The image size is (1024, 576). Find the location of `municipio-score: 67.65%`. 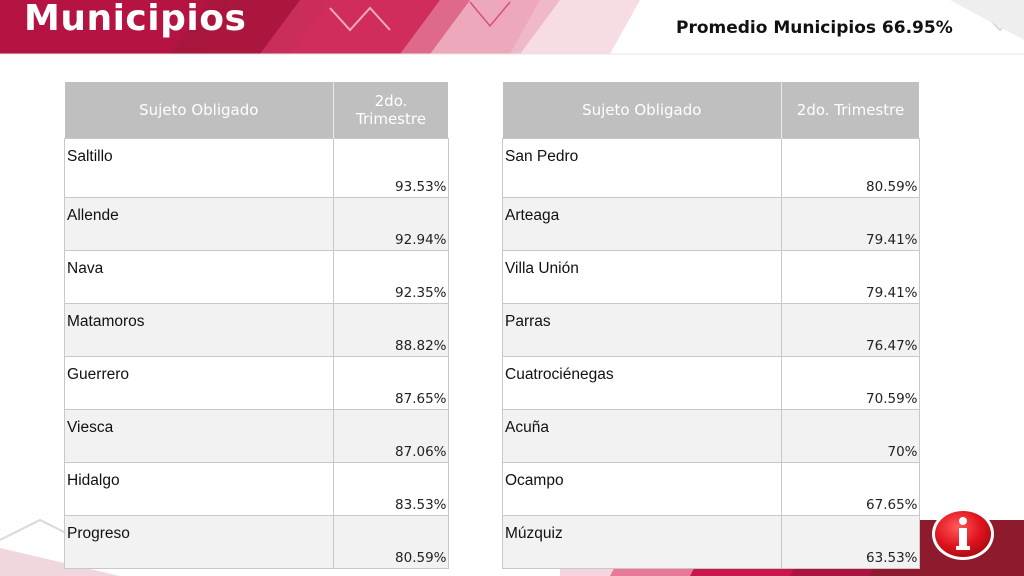

municipio-score: 67.65% is located at coordinates (850, 489).